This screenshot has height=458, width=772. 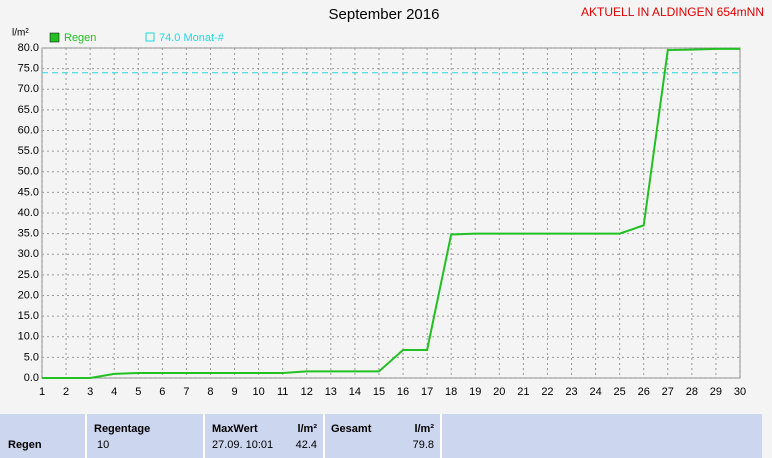 I want to click on x-tick-label: 24, so click(x=595, y=392).